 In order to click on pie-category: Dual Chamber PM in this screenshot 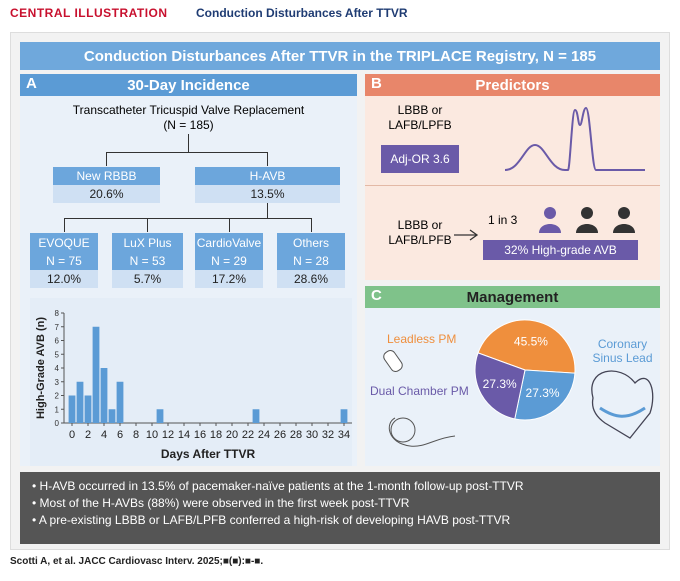, I will do `click(419, 391)`.